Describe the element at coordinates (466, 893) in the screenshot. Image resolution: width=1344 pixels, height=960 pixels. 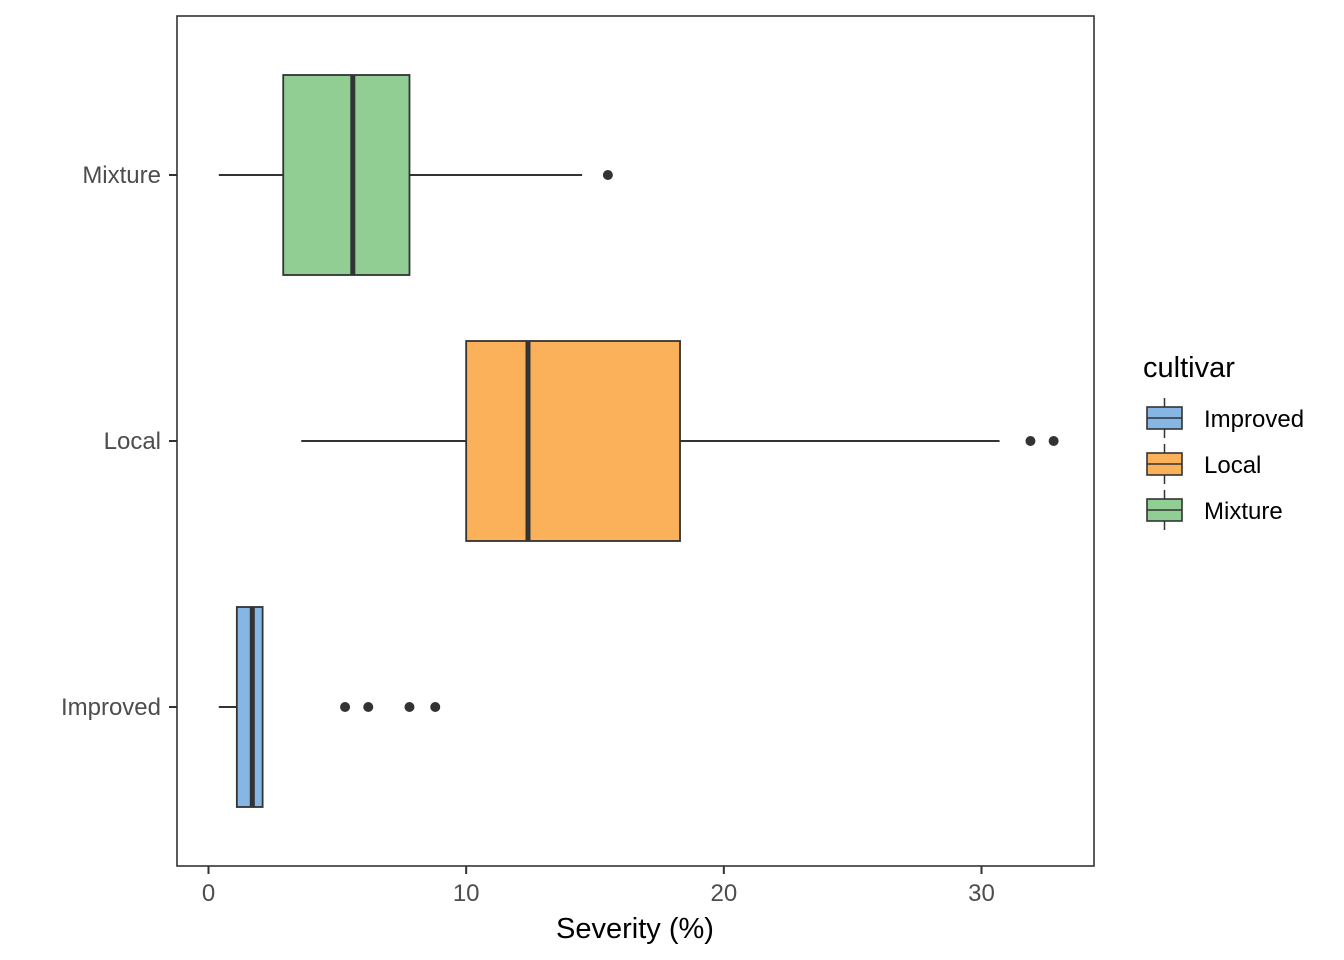
I see `x-tick-label-10: 10` at that location.